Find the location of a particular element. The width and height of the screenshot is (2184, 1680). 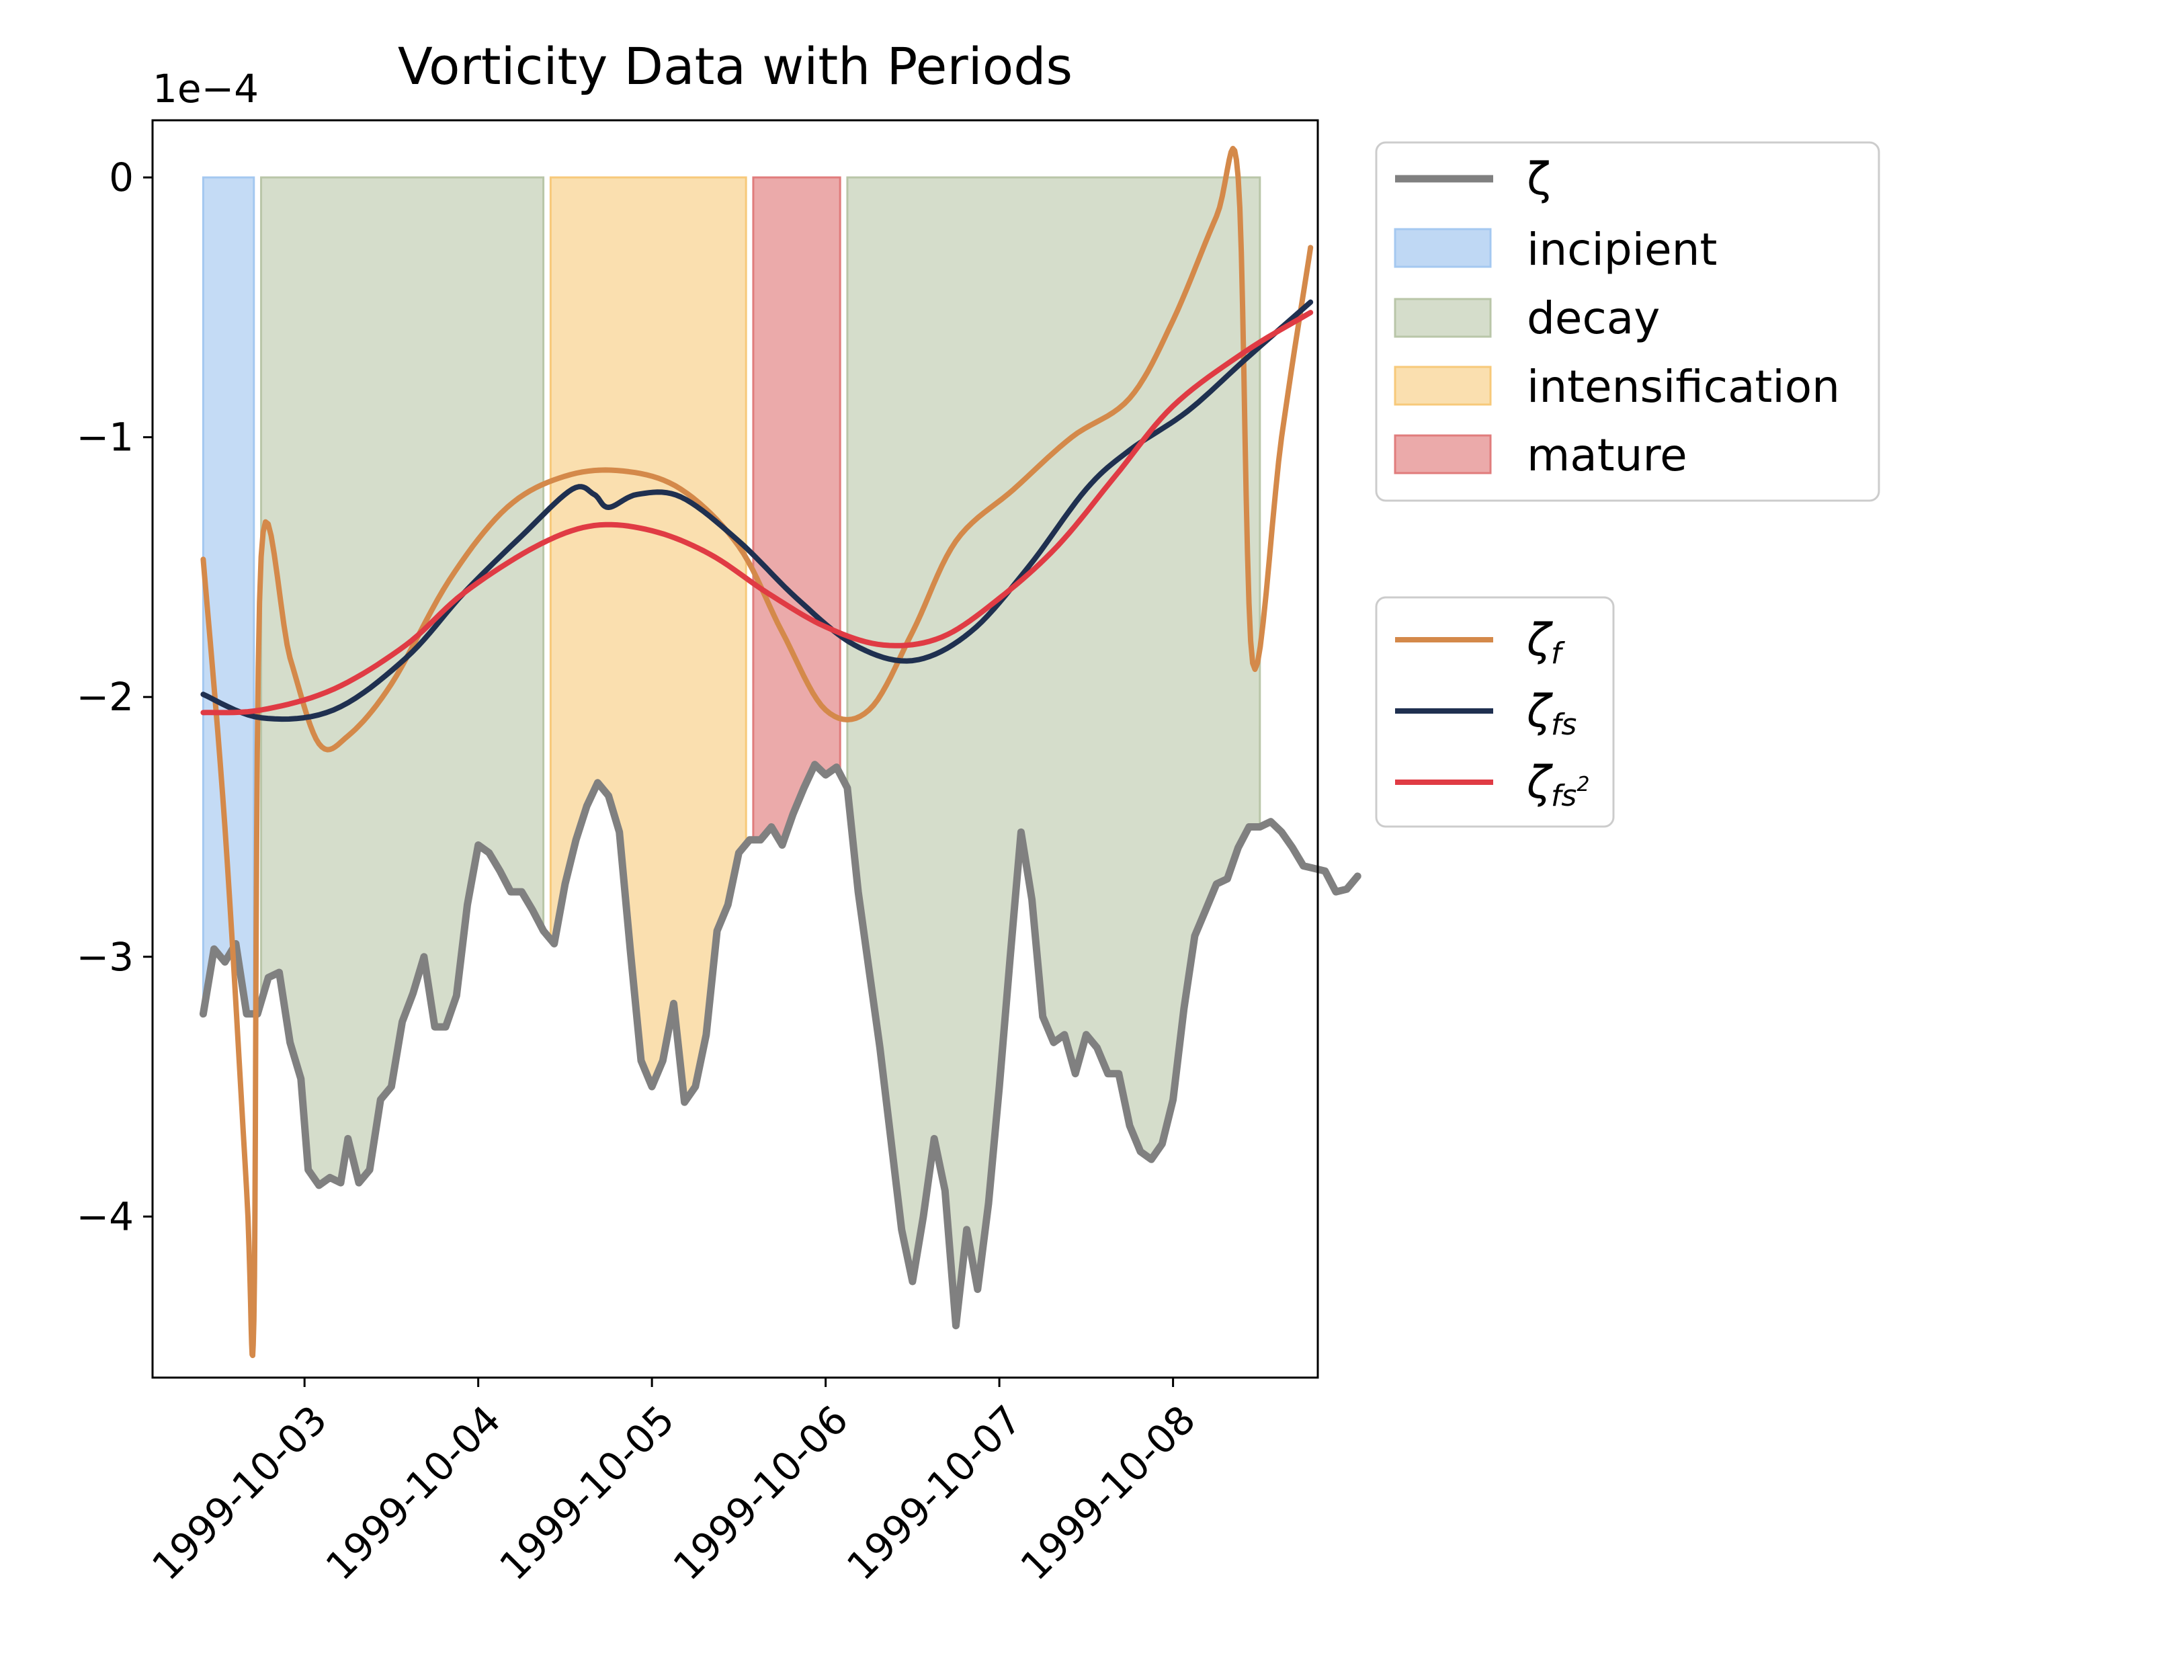

legend-label-zeta: ζ is located at coordinates (1539, 179).